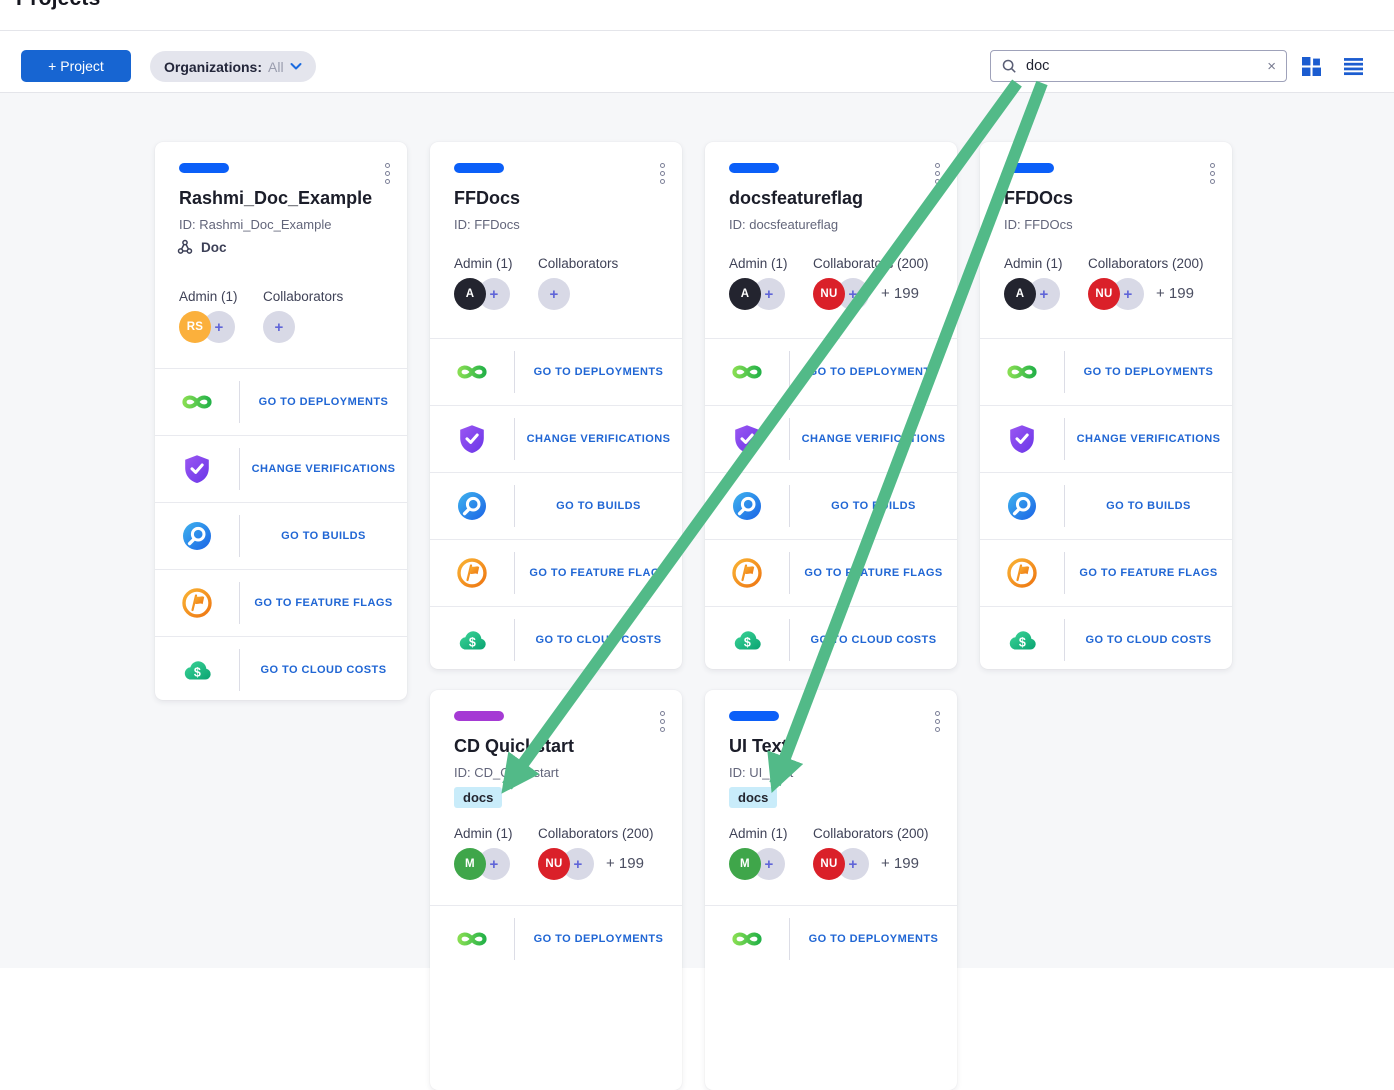  Describe the element at coordinates (58, 5) in the screenshot. I see `page-title: Projects` at that location.